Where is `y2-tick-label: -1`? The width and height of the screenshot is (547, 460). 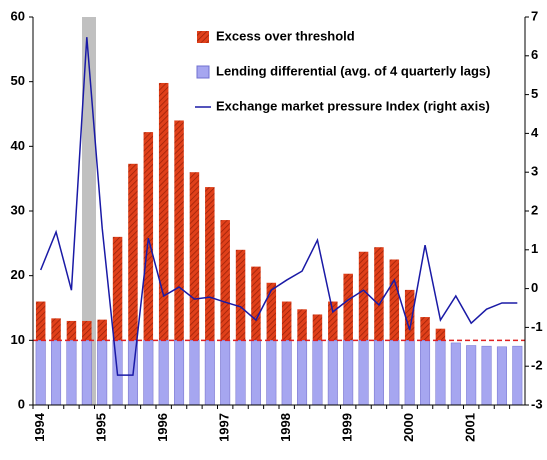
y2-tick-label: -1 is located at coordinates (537, 326).